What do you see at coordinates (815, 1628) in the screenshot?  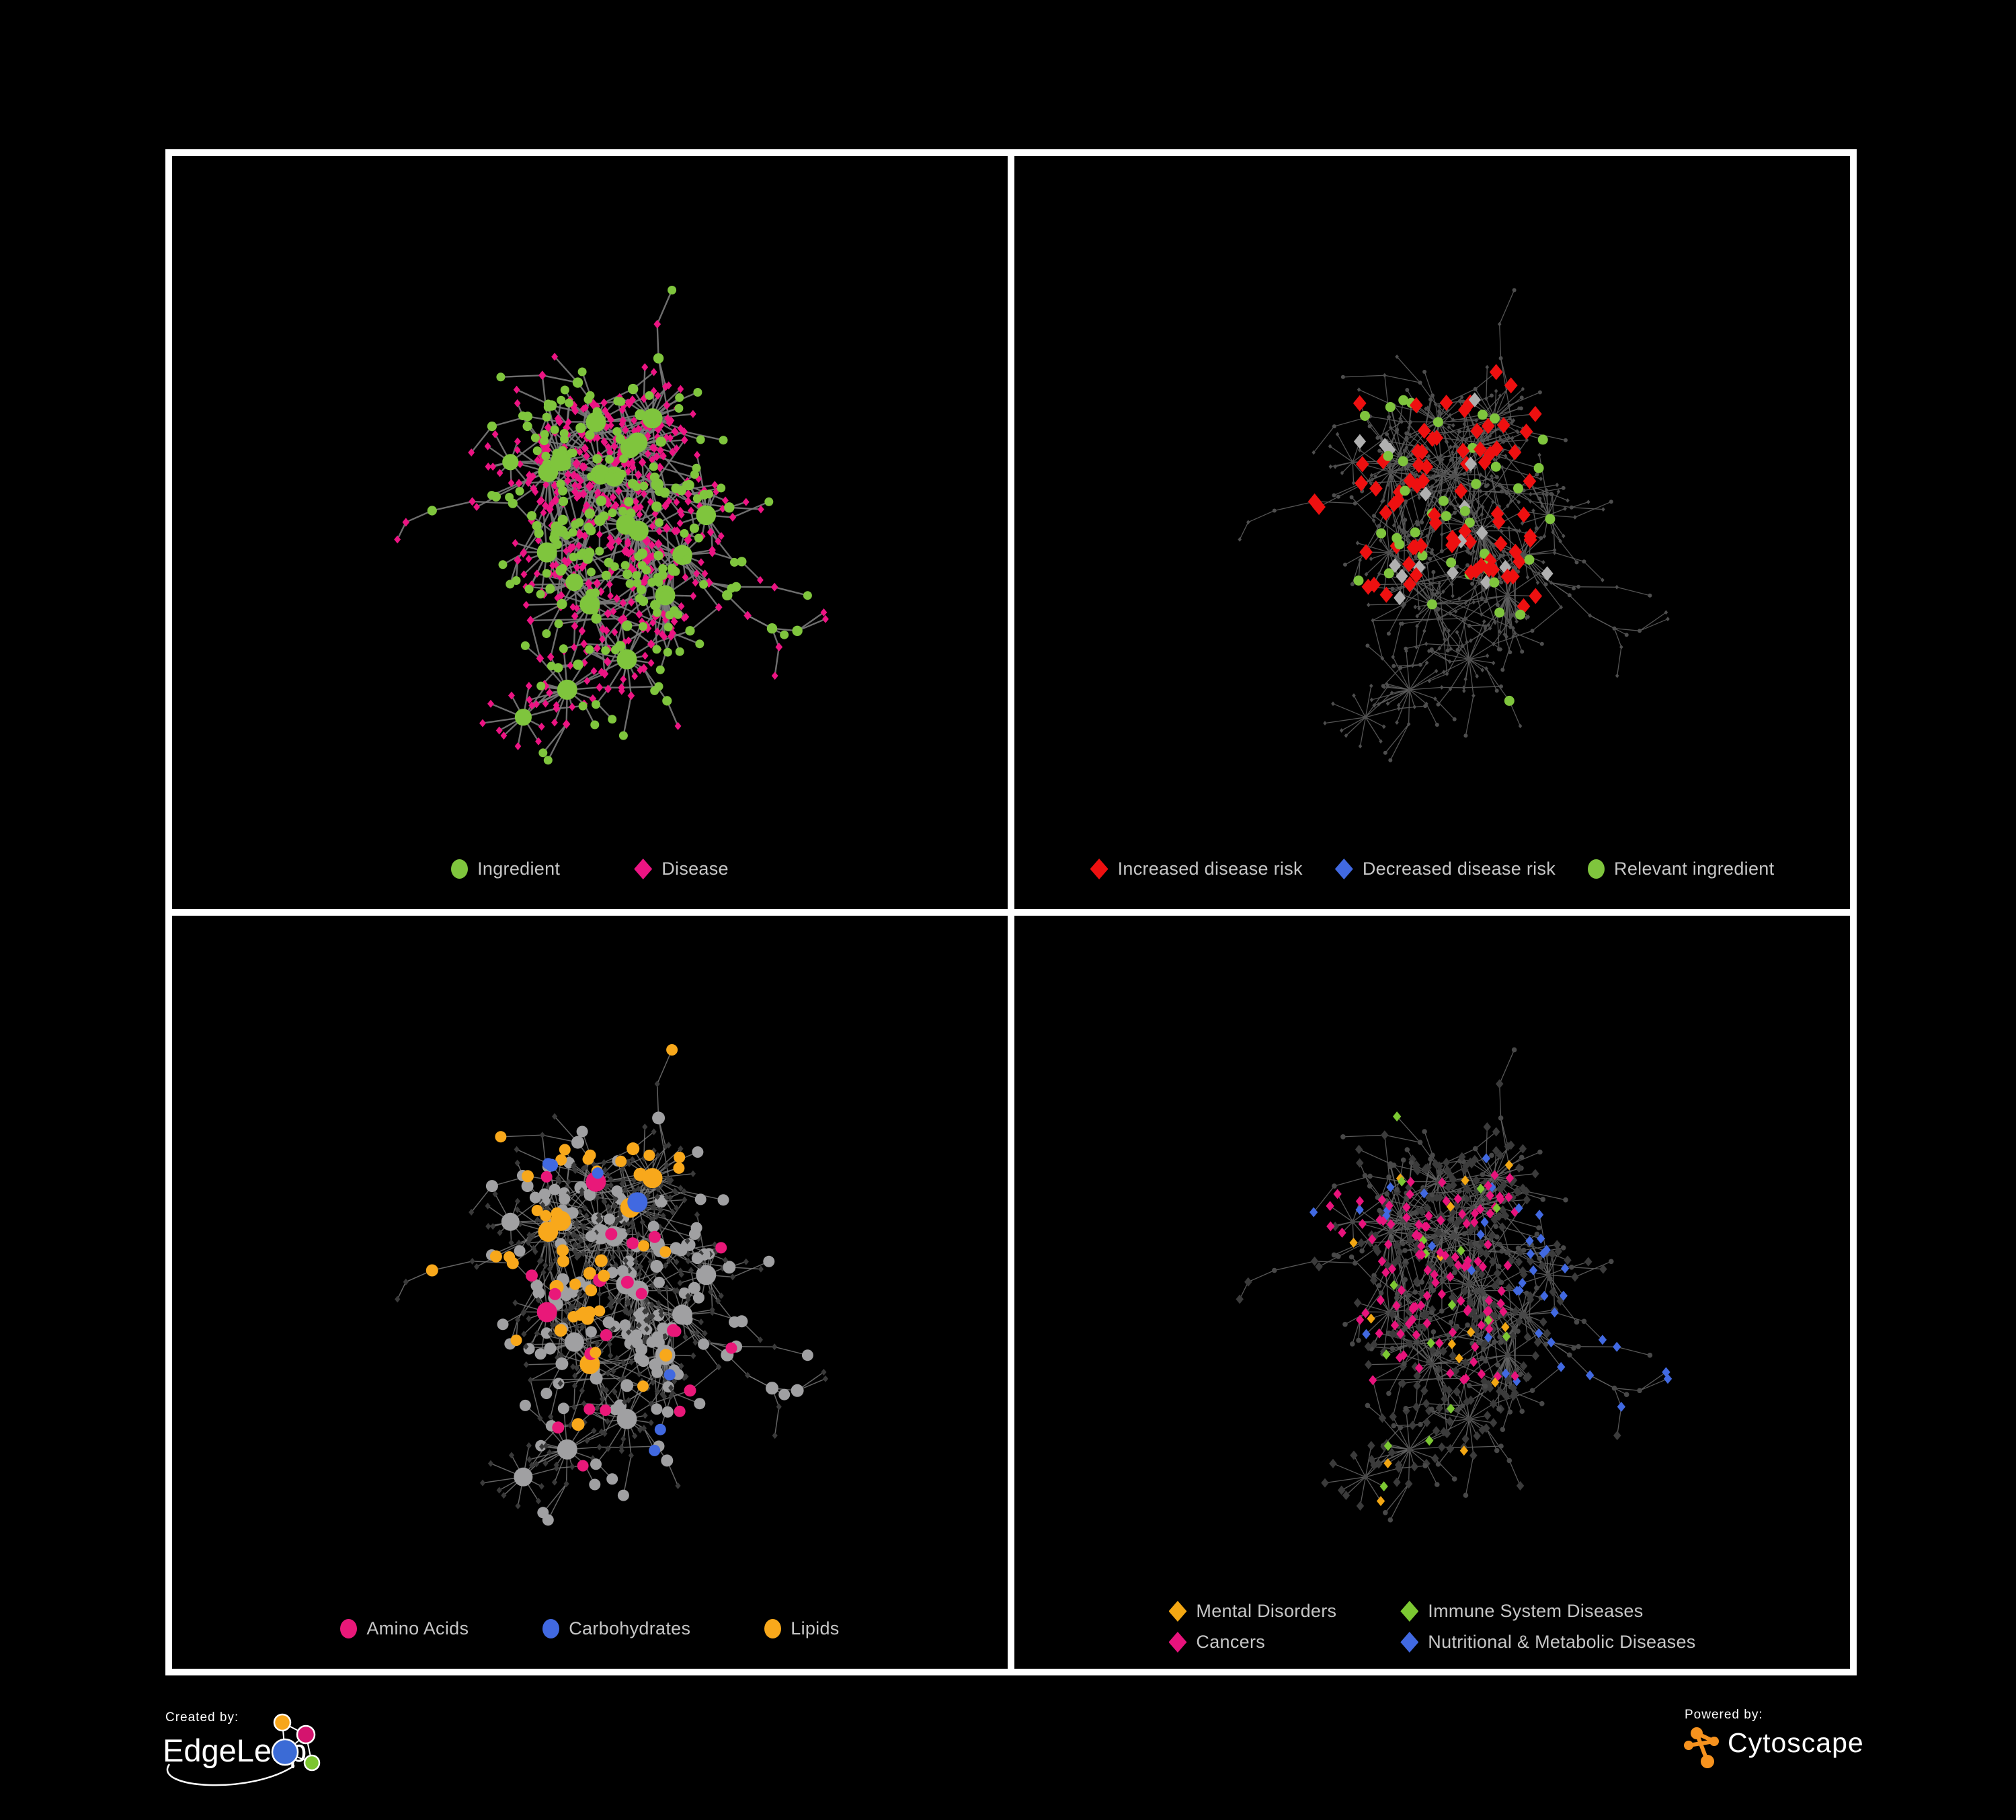 I see `legend-label: Lipids` at bounding box center [815, 1628].